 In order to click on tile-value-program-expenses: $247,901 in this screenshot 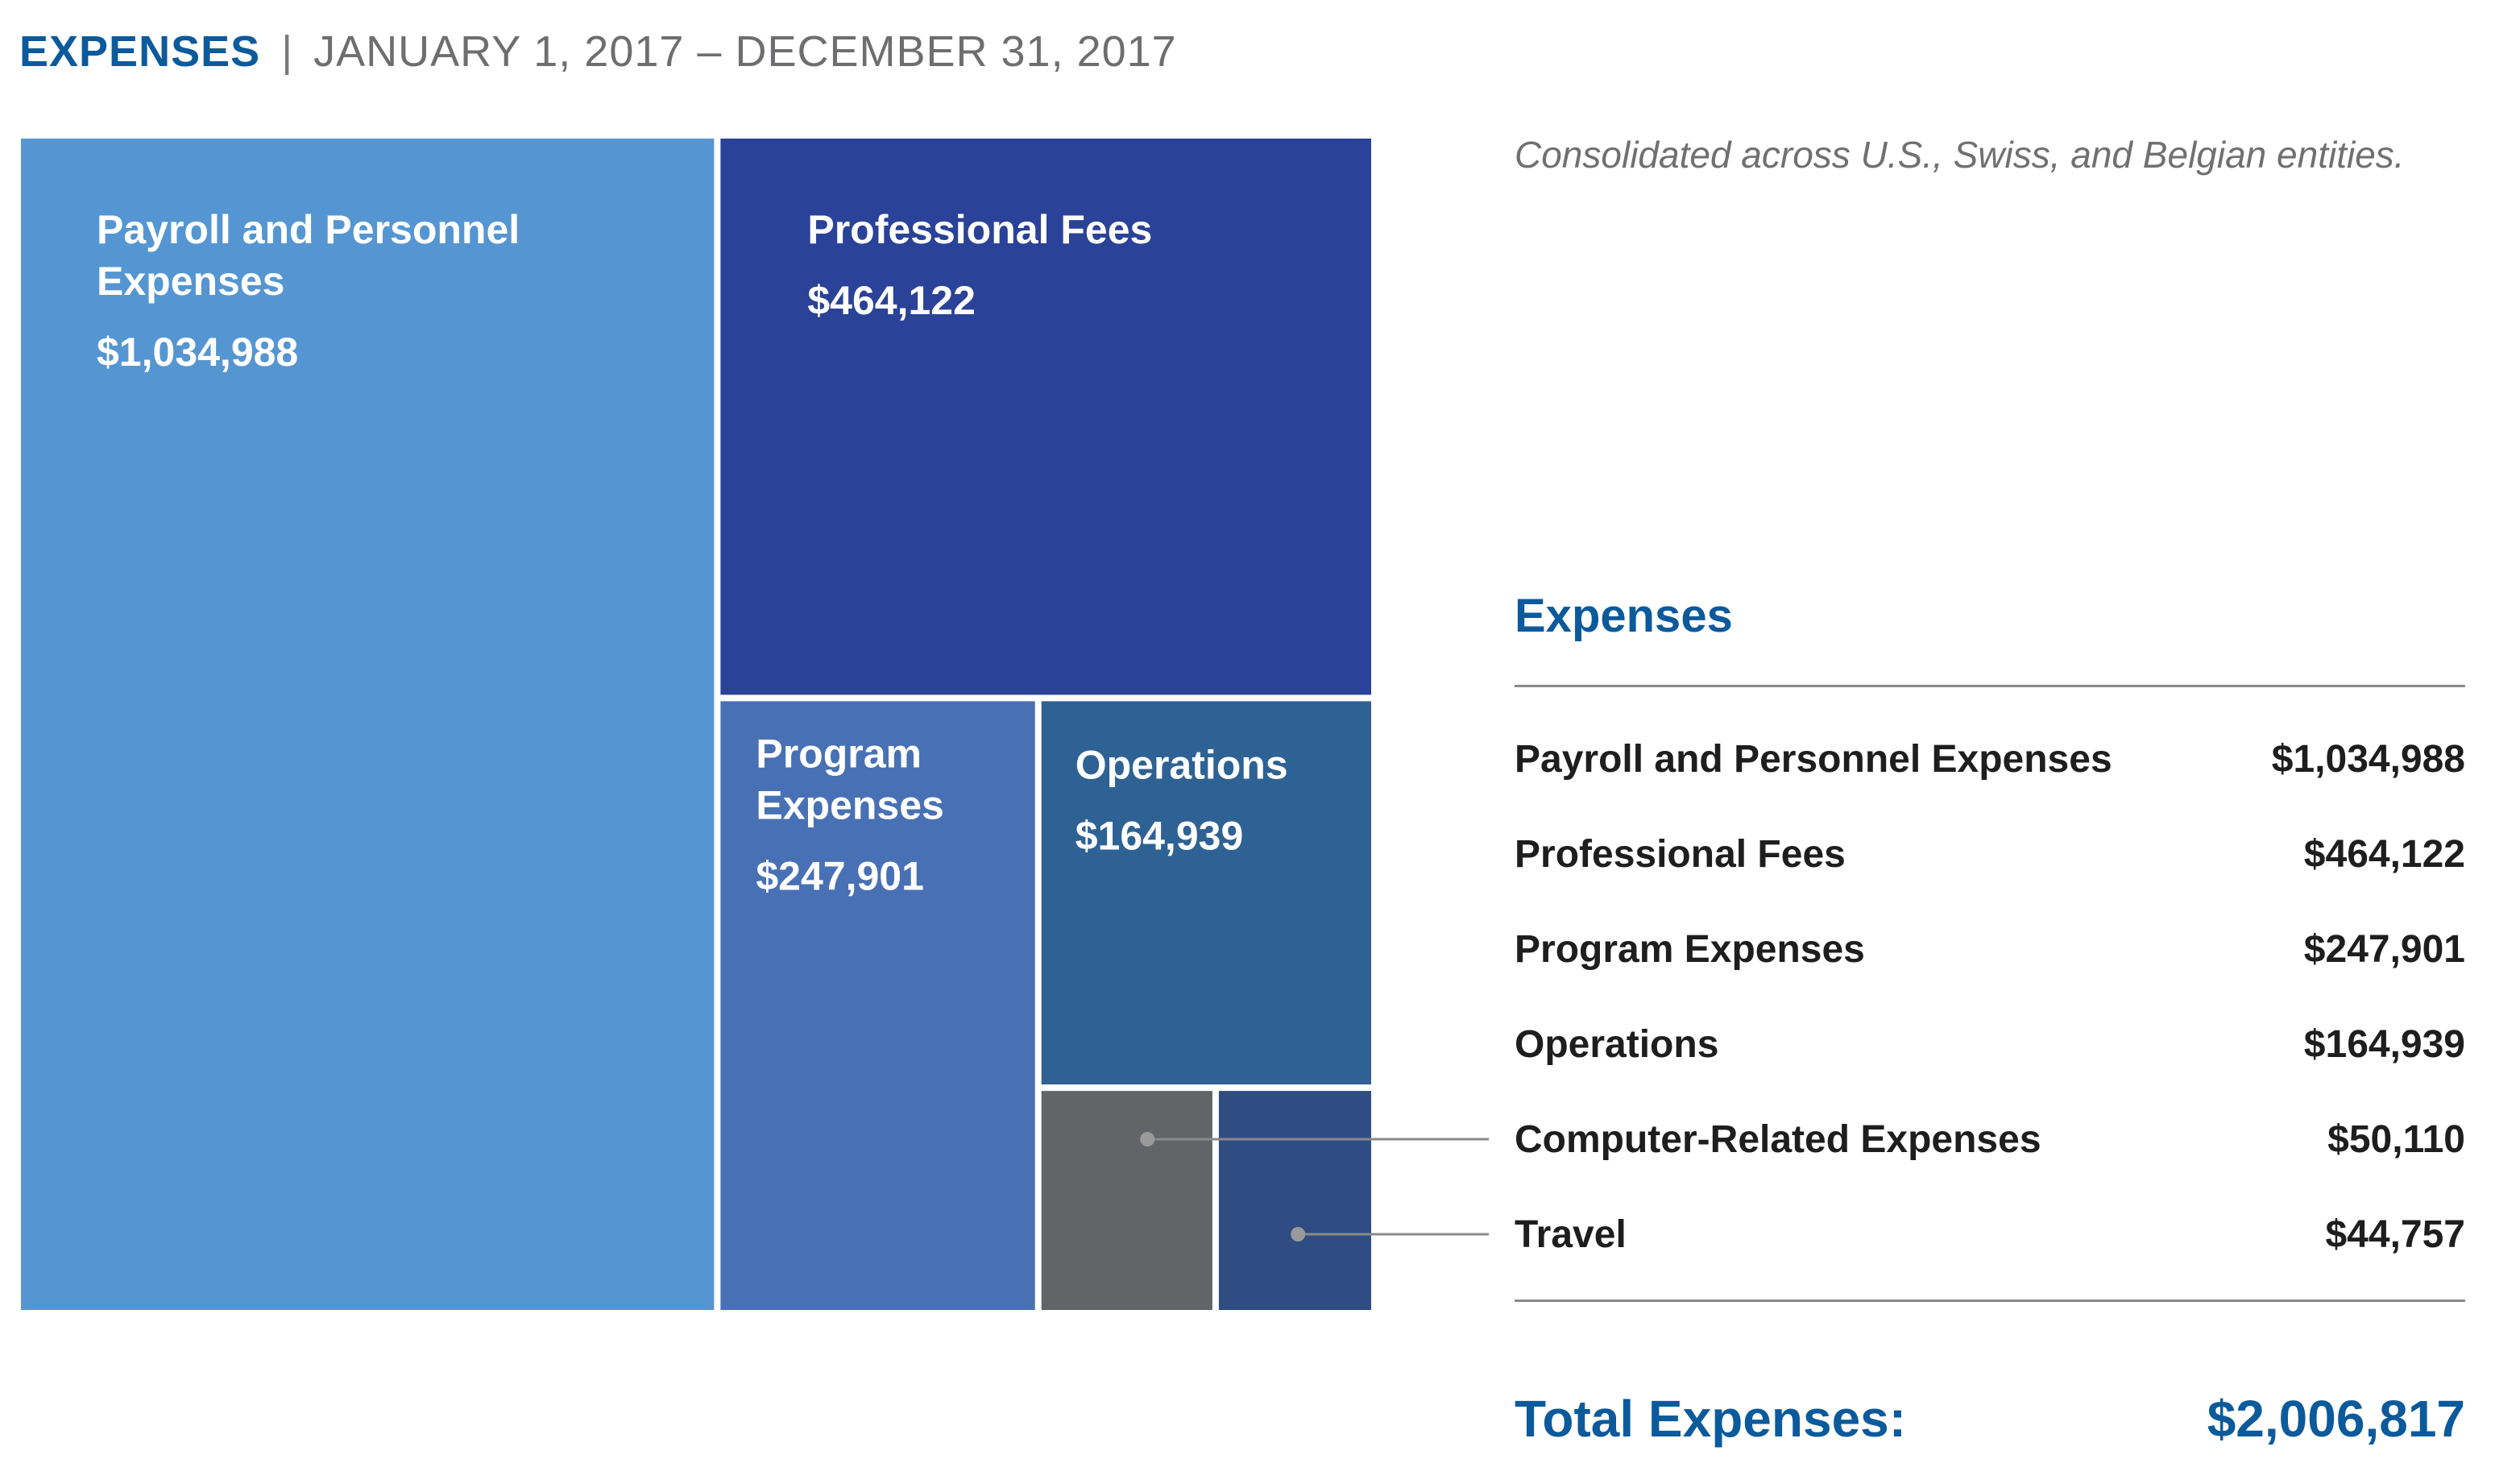, I will do `click(840, 875)`.